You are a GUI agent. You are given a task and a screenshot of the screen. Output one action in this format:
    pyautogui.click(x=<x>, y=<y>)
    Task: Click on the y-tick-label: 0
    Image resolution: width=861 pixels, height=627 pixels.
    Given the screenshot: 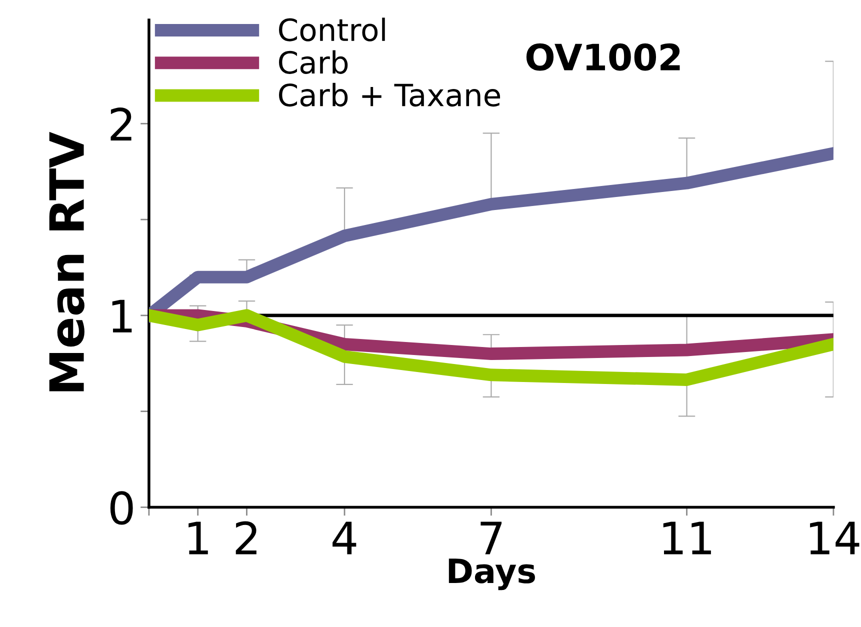 What is the action you would take?
    pyautogui.click(x=121, y=508)
    